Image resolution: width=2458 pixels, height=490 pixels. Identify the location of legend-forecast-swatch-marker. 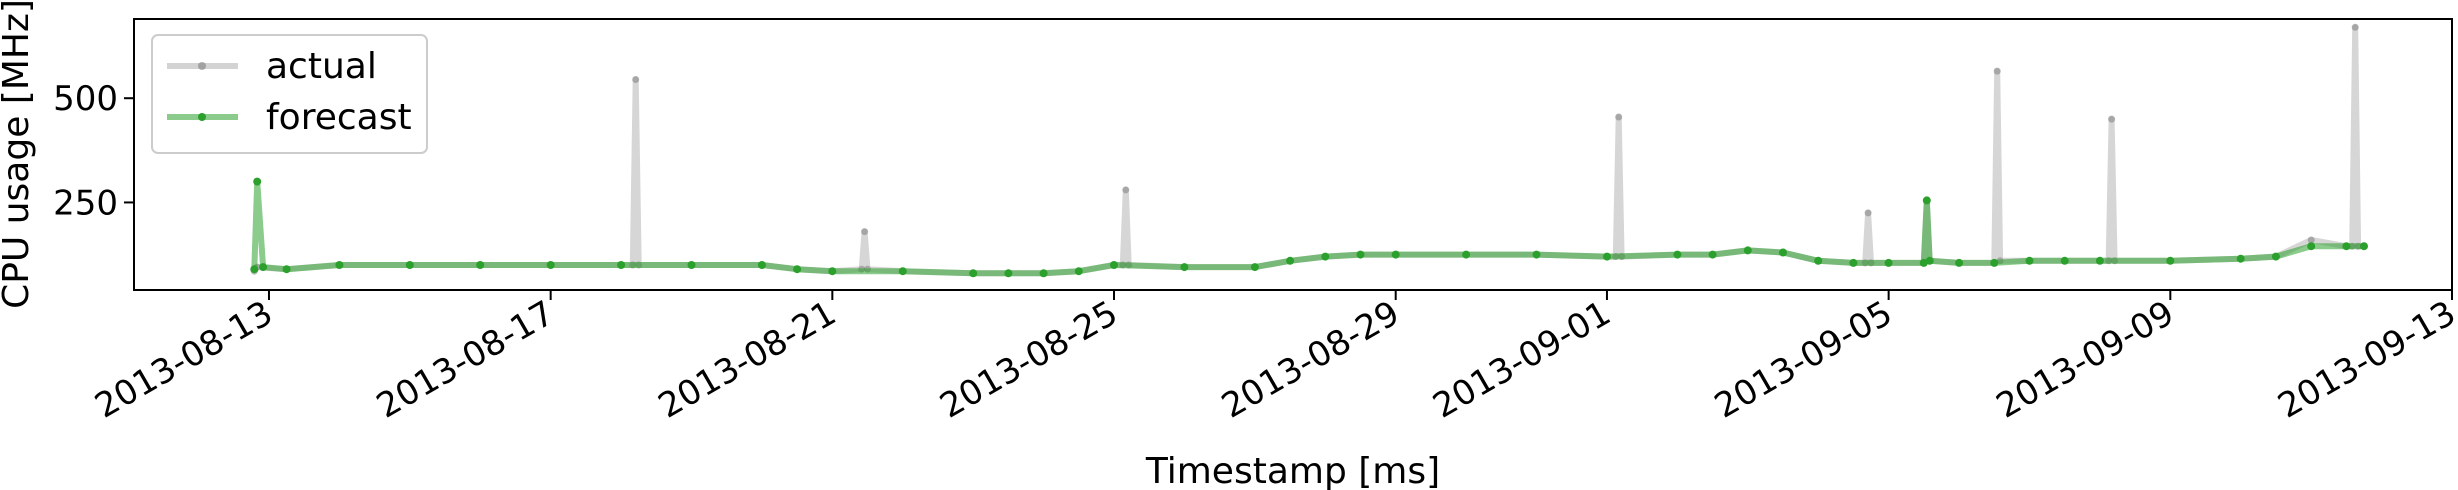
(202, 117).